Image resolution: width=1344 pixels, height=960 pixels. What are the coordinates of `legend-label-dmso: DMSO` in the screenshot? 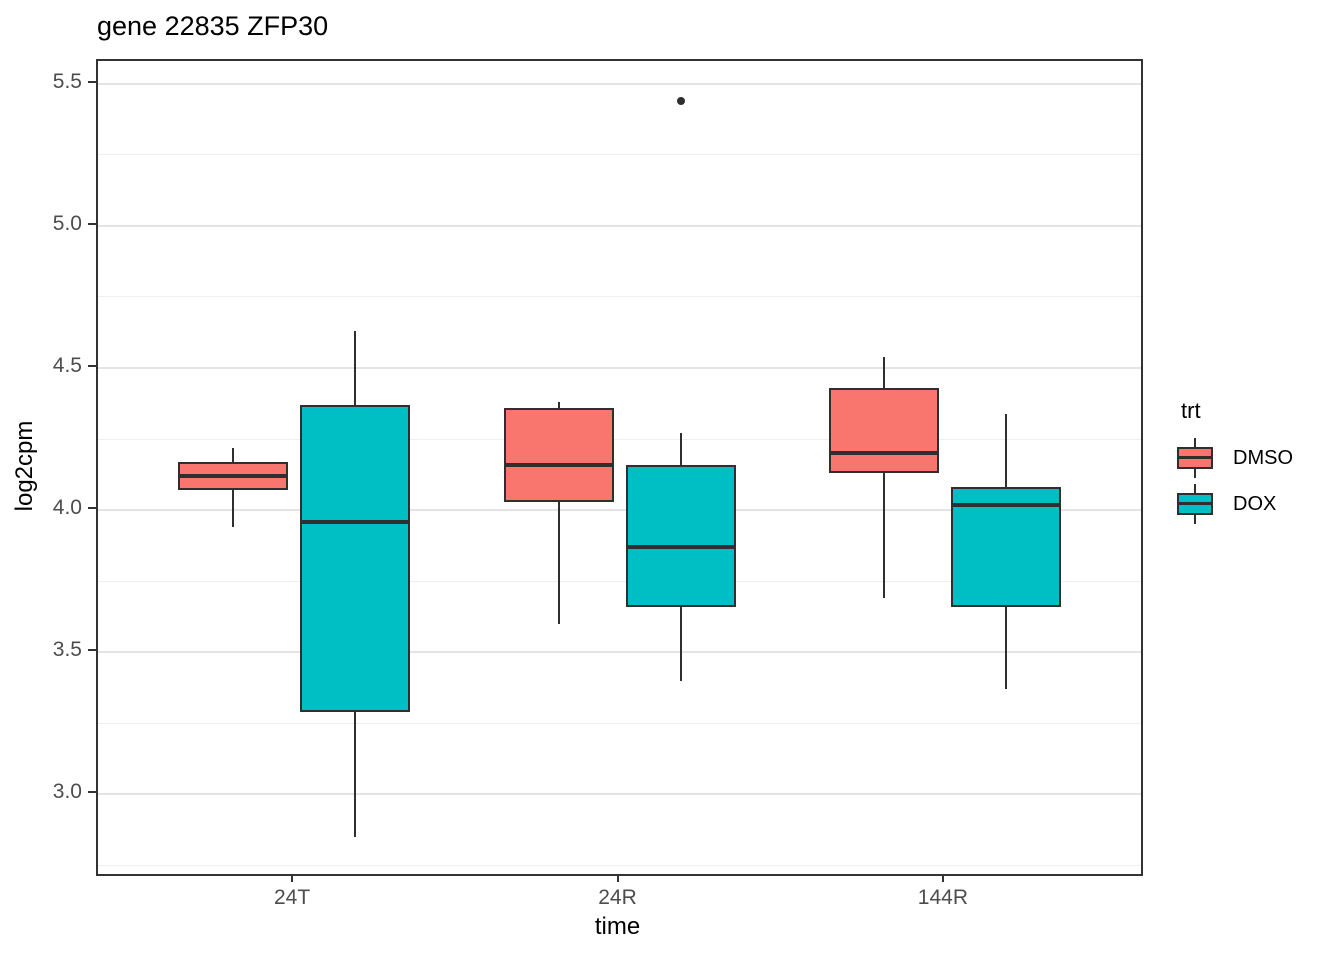 It's located at (1263, 457).